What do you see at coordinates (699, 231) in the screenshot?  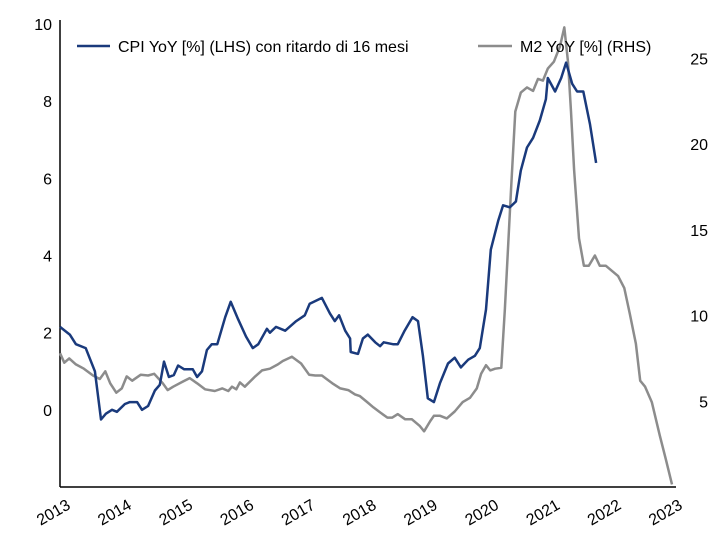 I see `y-right-tick-label: 15` at bounding box center [699, 231].